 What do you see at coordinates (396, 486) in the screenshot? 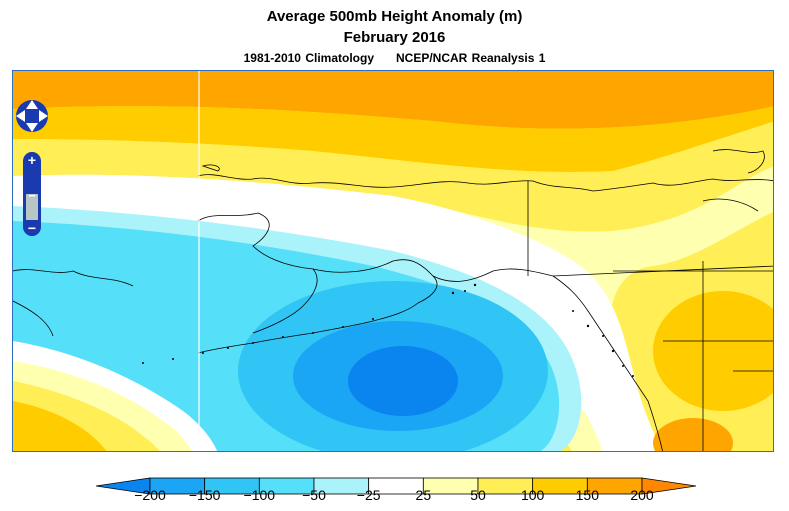
I see `legend-colorbar` at bounding box center [396, 486].